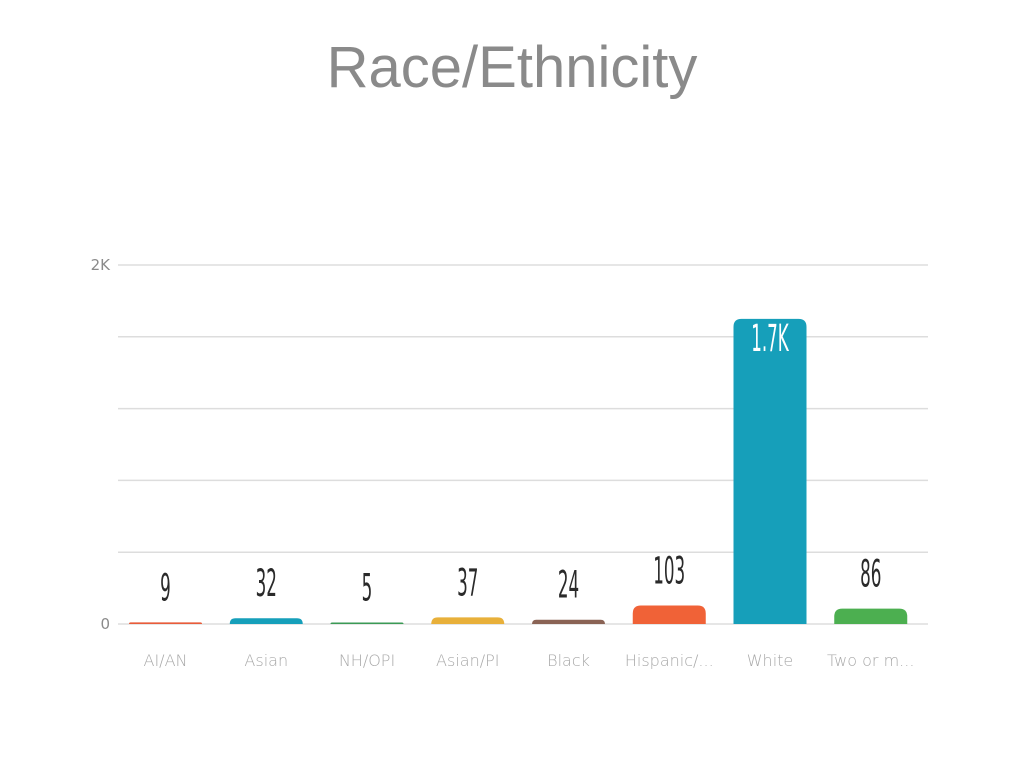 The image size is (1024, 768). What do you see at coordinates (871, 616) in the screenshot?
I see `bar-two-or-m-` at bounding box center [871, 616].